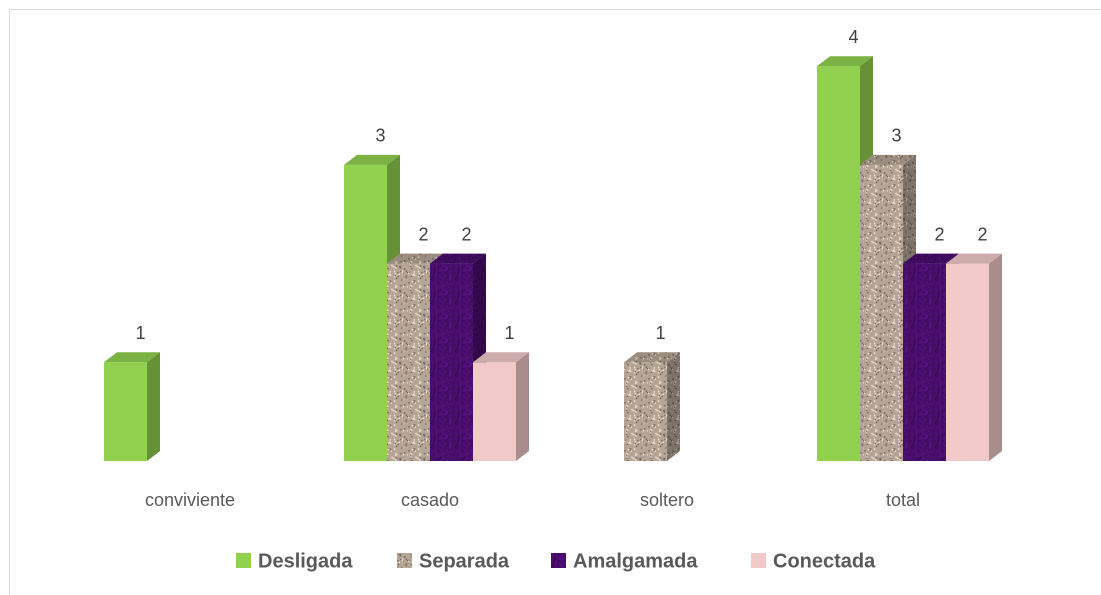 This screenshot has height=595, width=1101. I want to click on x-tick-label: soltero, so click(667, 500).